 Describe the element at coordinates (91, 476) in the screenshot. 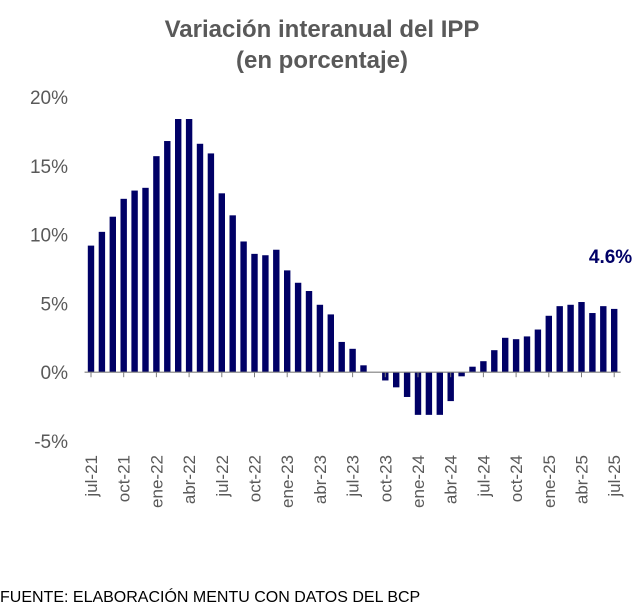

I see `x-tick-label: jul-21` at that location.